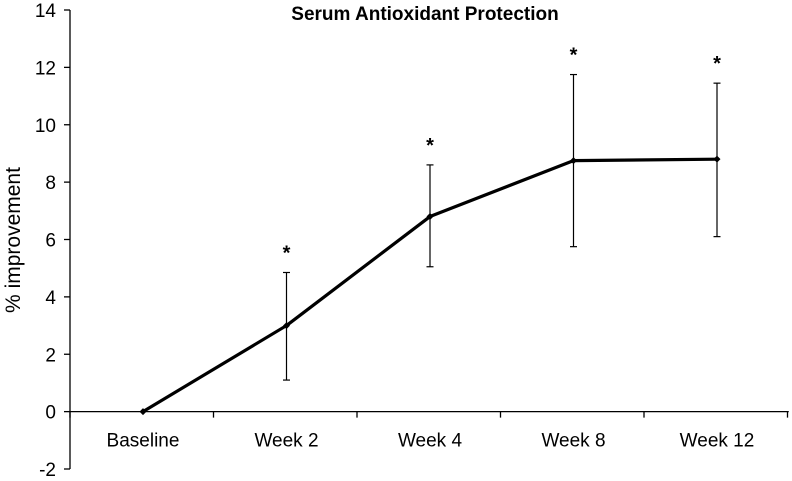 The height and width of the screenshot is (481, 792). What do you see at coordinates (50, 298) in the screenshot?
I see `y-tick-label: 4` at bounding box center [50, 298].